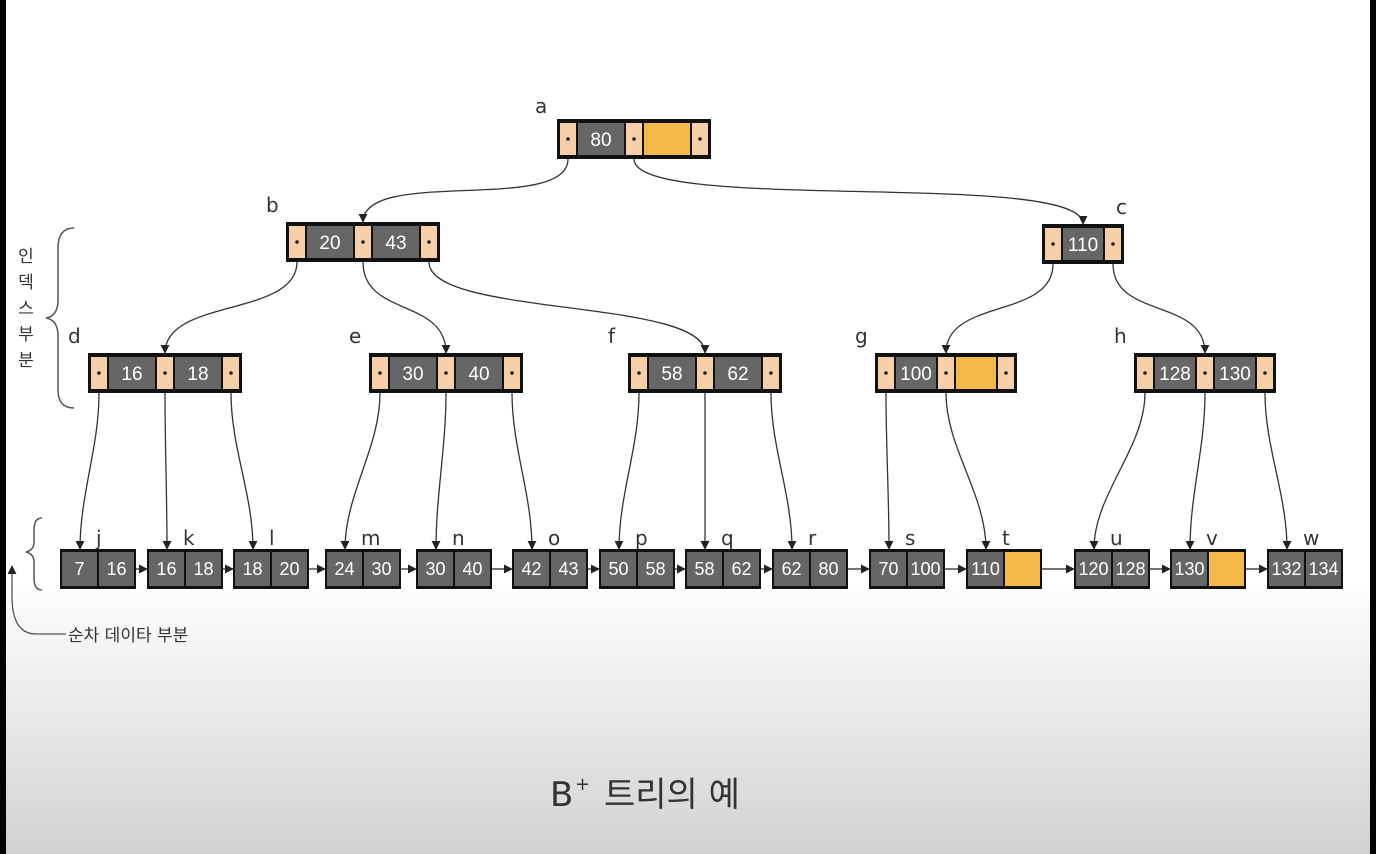 The width and height of the screenshot is (1376, 854). I want to click on key-value: 100, so click(916, 374).